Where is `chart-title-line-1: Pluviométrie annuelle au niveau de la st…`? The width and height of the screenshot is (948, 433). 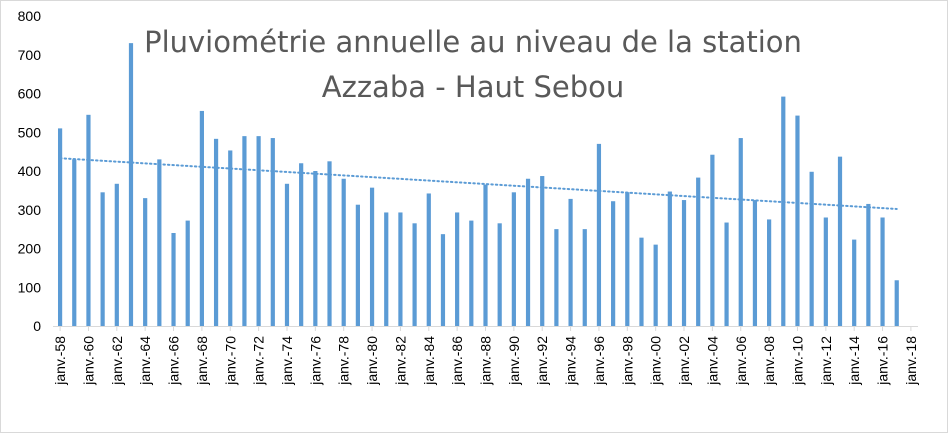 chart-title-line-1: Pluviométrie annuelle au niveau de la st… is located at coordinates (473, 42).